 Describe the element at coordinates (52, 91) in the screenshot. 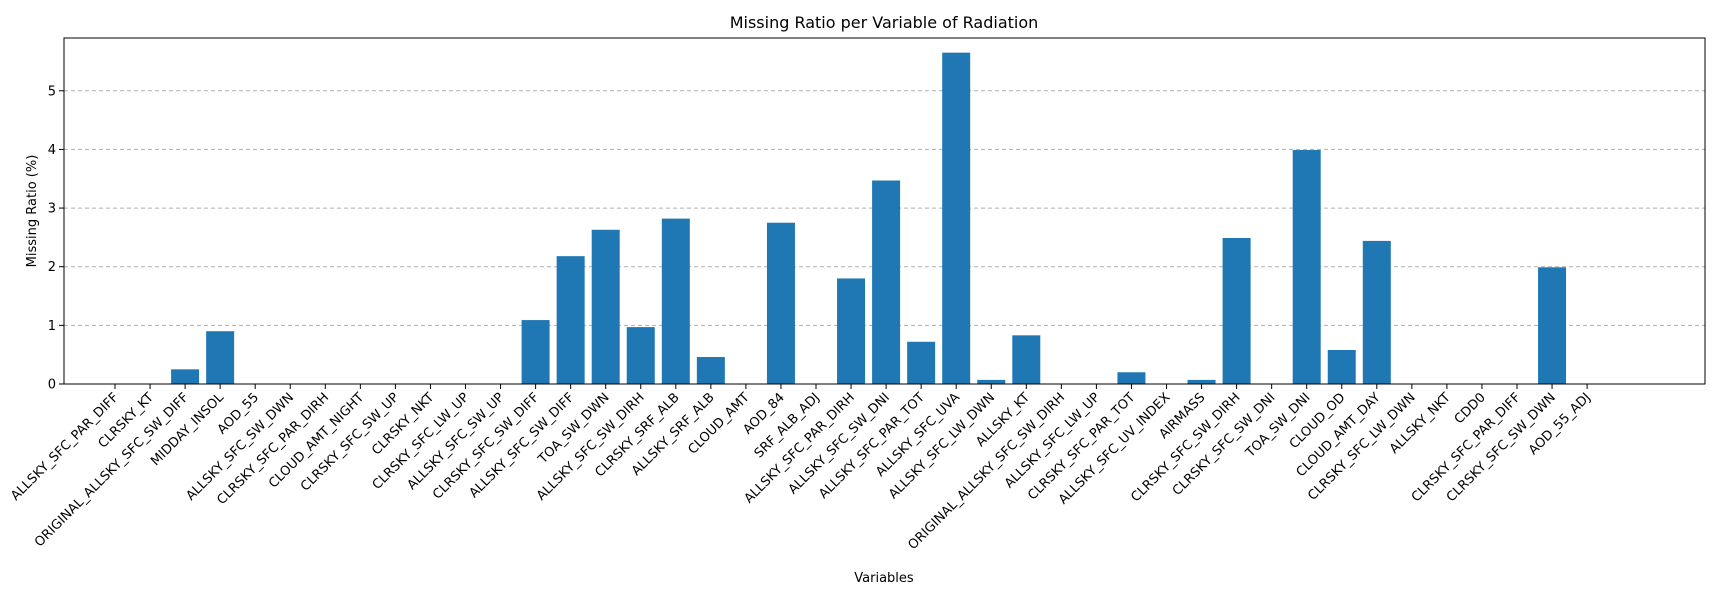

I see `y-tick-label: 5` at that location.